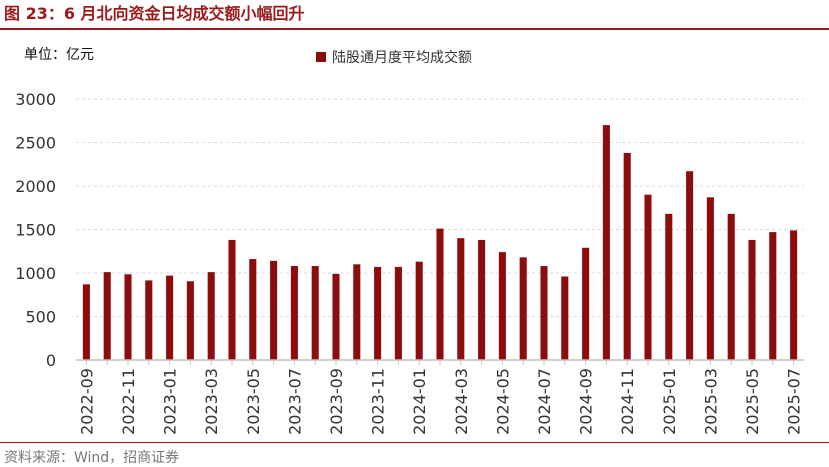  What do you see at coordinates (253, 401) in the screenshot?
I see `x-tick-label: 2023-05` at bounding box center [253, 401].